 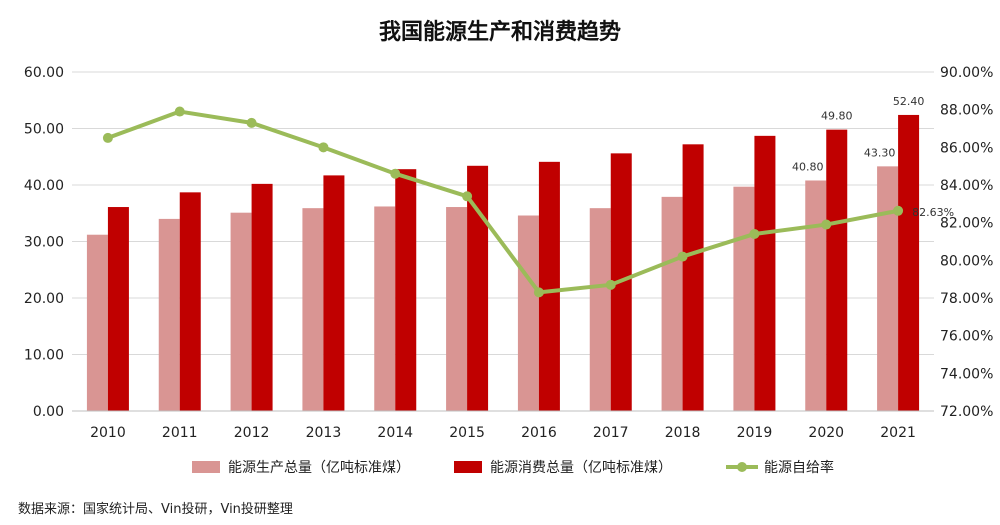 What do you see at coordinates (682, 256) in the screenshot?
I see `line-point-2018` at bounding box center [682, 256].